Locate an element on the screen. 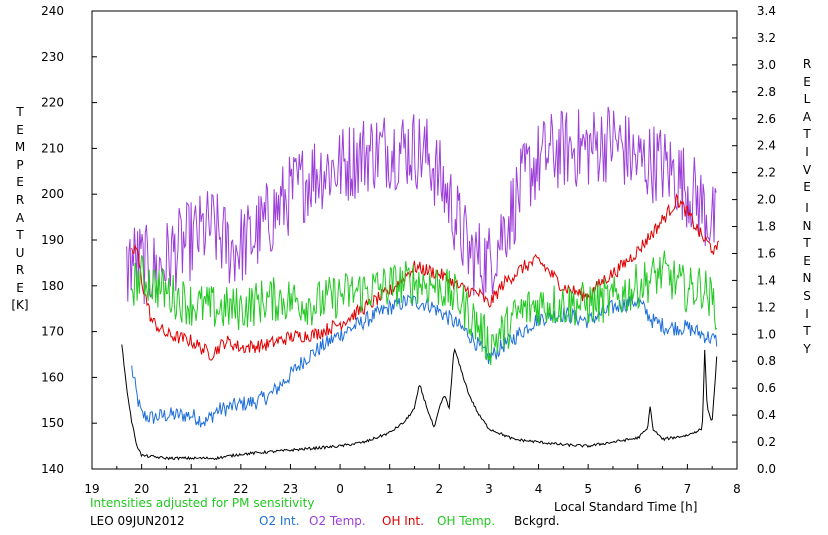 This screenshot has width=828, height=535. x-tick-label: 23 is located at coordinates (290, 489).